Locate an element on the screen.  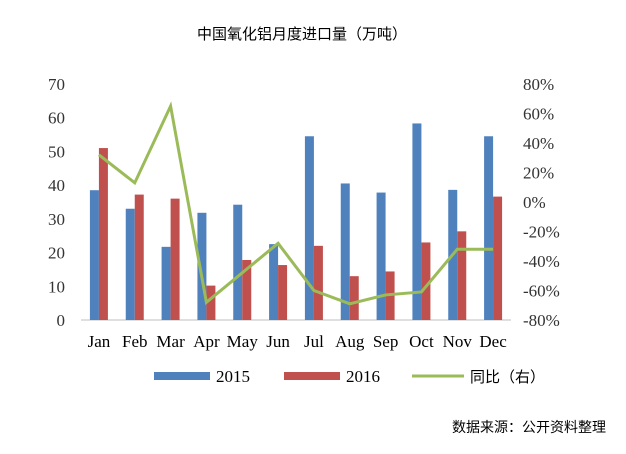
right-tick-label: -20% is located at coordinates (541, 232).